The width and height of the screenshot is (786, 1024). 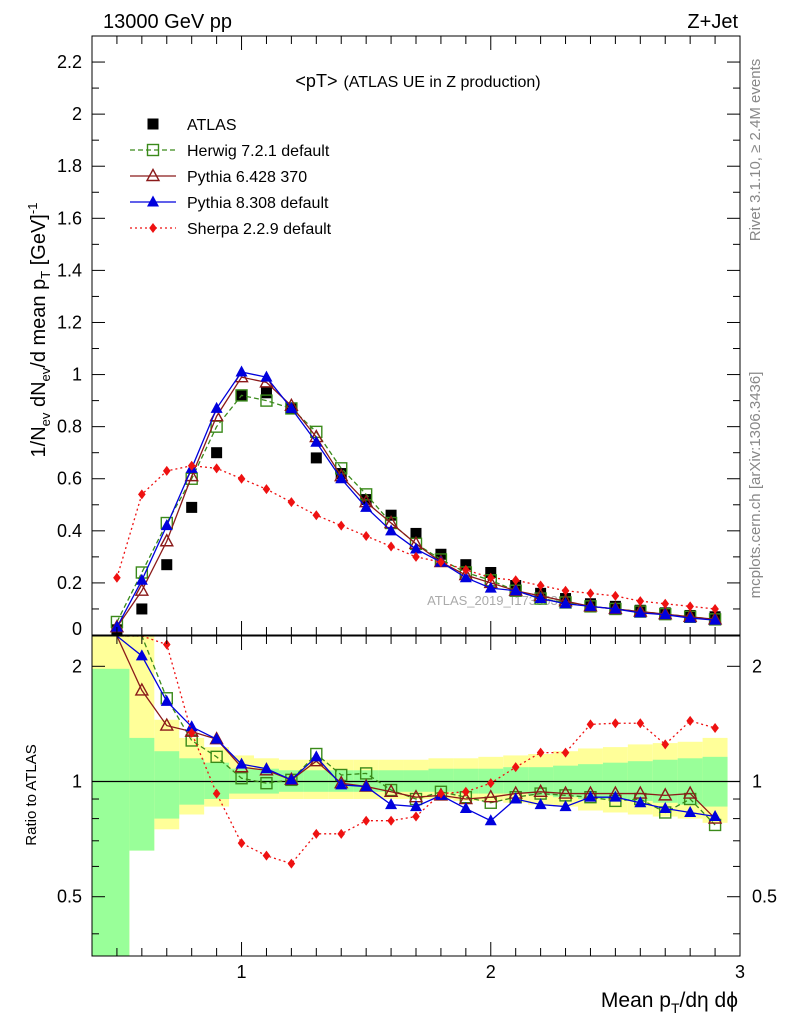 I want to click on y-tick-label: 1.4, so click(x=69, y=270).